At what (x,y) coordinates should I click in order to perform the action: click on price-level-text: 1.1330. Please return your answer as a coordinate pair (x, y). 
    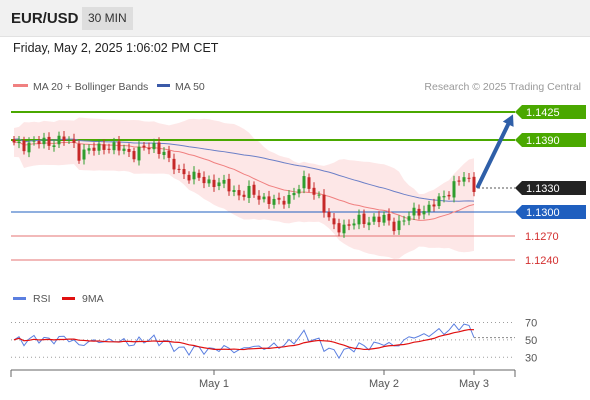
    Looking at the image, I should click on (543, 189).